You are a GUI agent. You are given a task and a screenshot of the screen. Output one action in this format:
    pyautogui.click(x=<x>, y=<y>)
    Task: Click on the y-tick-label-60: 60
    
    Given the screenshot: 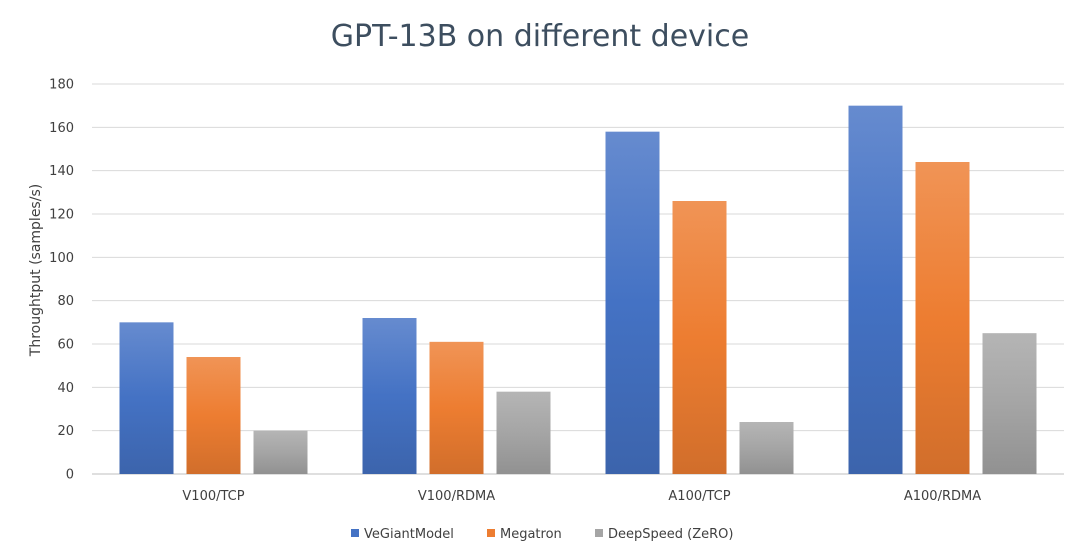 What is the action you would take?
    pyautogui.click(x=65, y=345)
    